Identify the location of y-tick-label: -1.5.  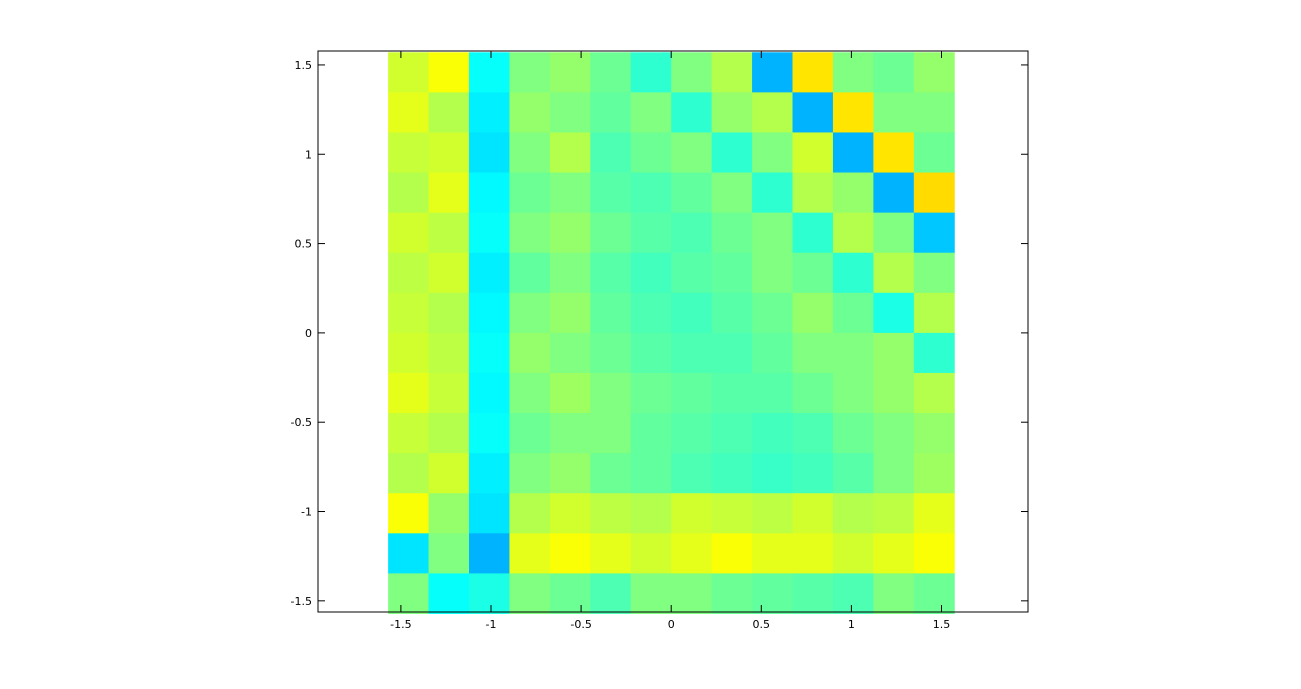
(301, 601).